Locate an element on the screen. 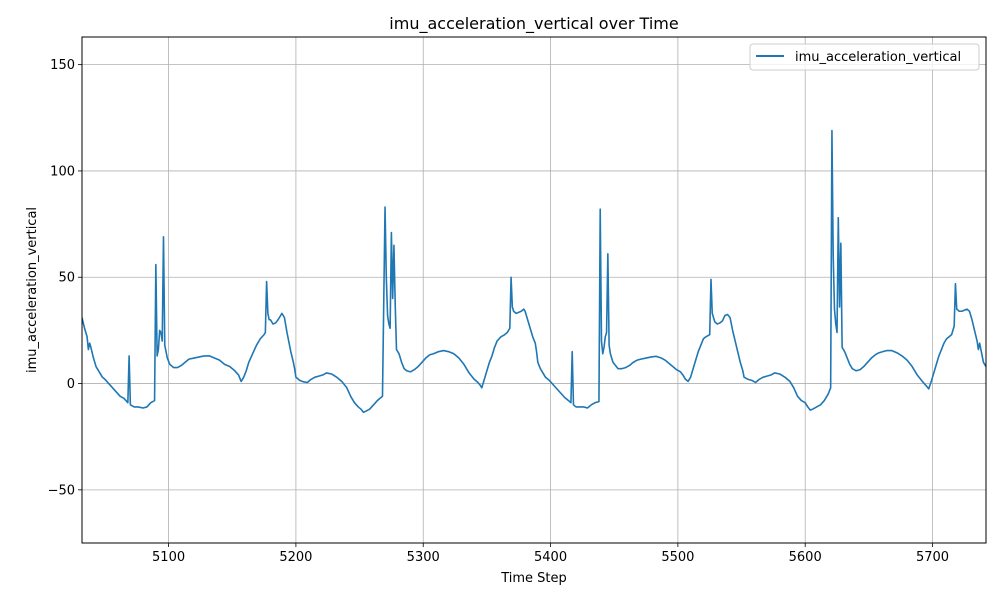 Image resolution: width=1000 pixels, height=600 pixels. x-tick-label: 5700 is located at coordinates (932, 557).